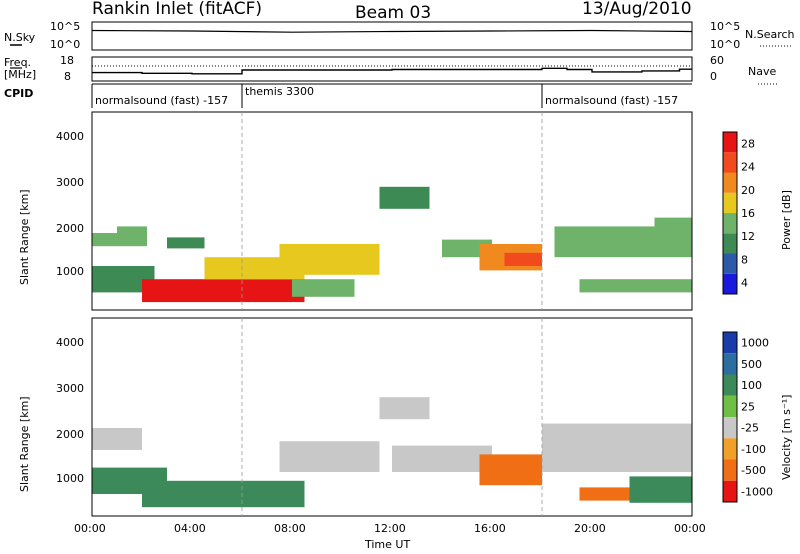  I want to click on power-cbar-tick-4: 12, so click(748, 236).